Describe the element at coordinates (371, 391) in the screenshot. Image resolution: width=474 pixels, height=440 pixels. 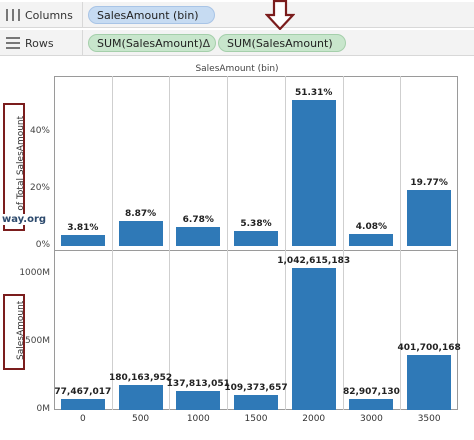
I see `bar-data-label: 82,907,130` at that location.